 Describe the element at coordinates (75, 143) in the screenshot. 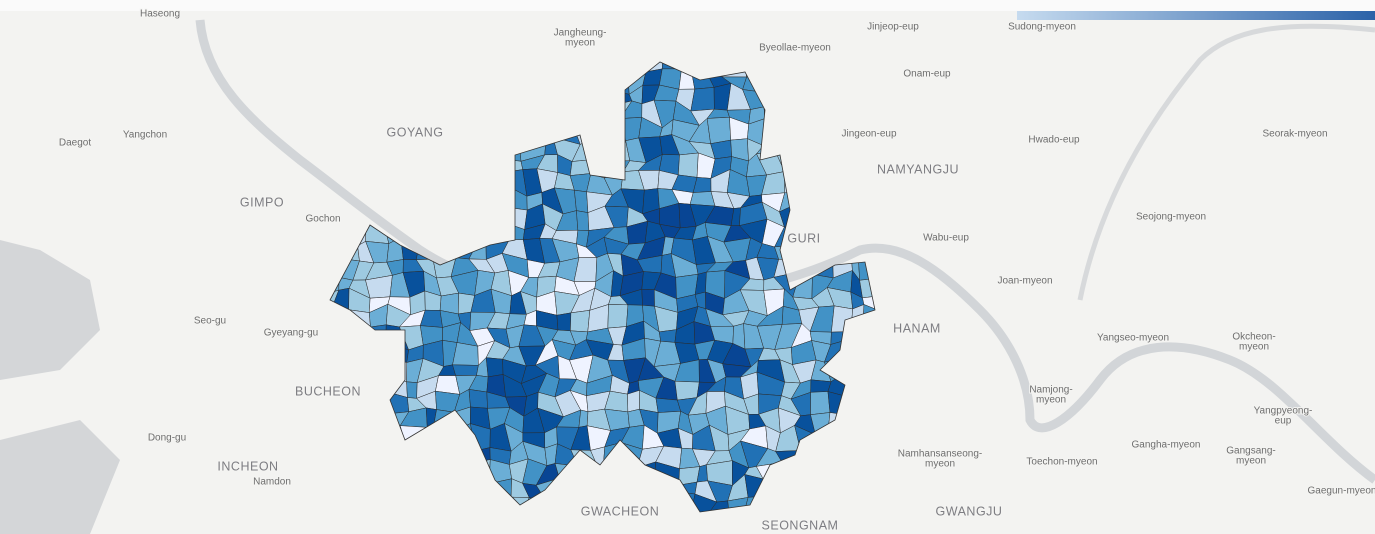

I see `place-label: Daegot` at that location.